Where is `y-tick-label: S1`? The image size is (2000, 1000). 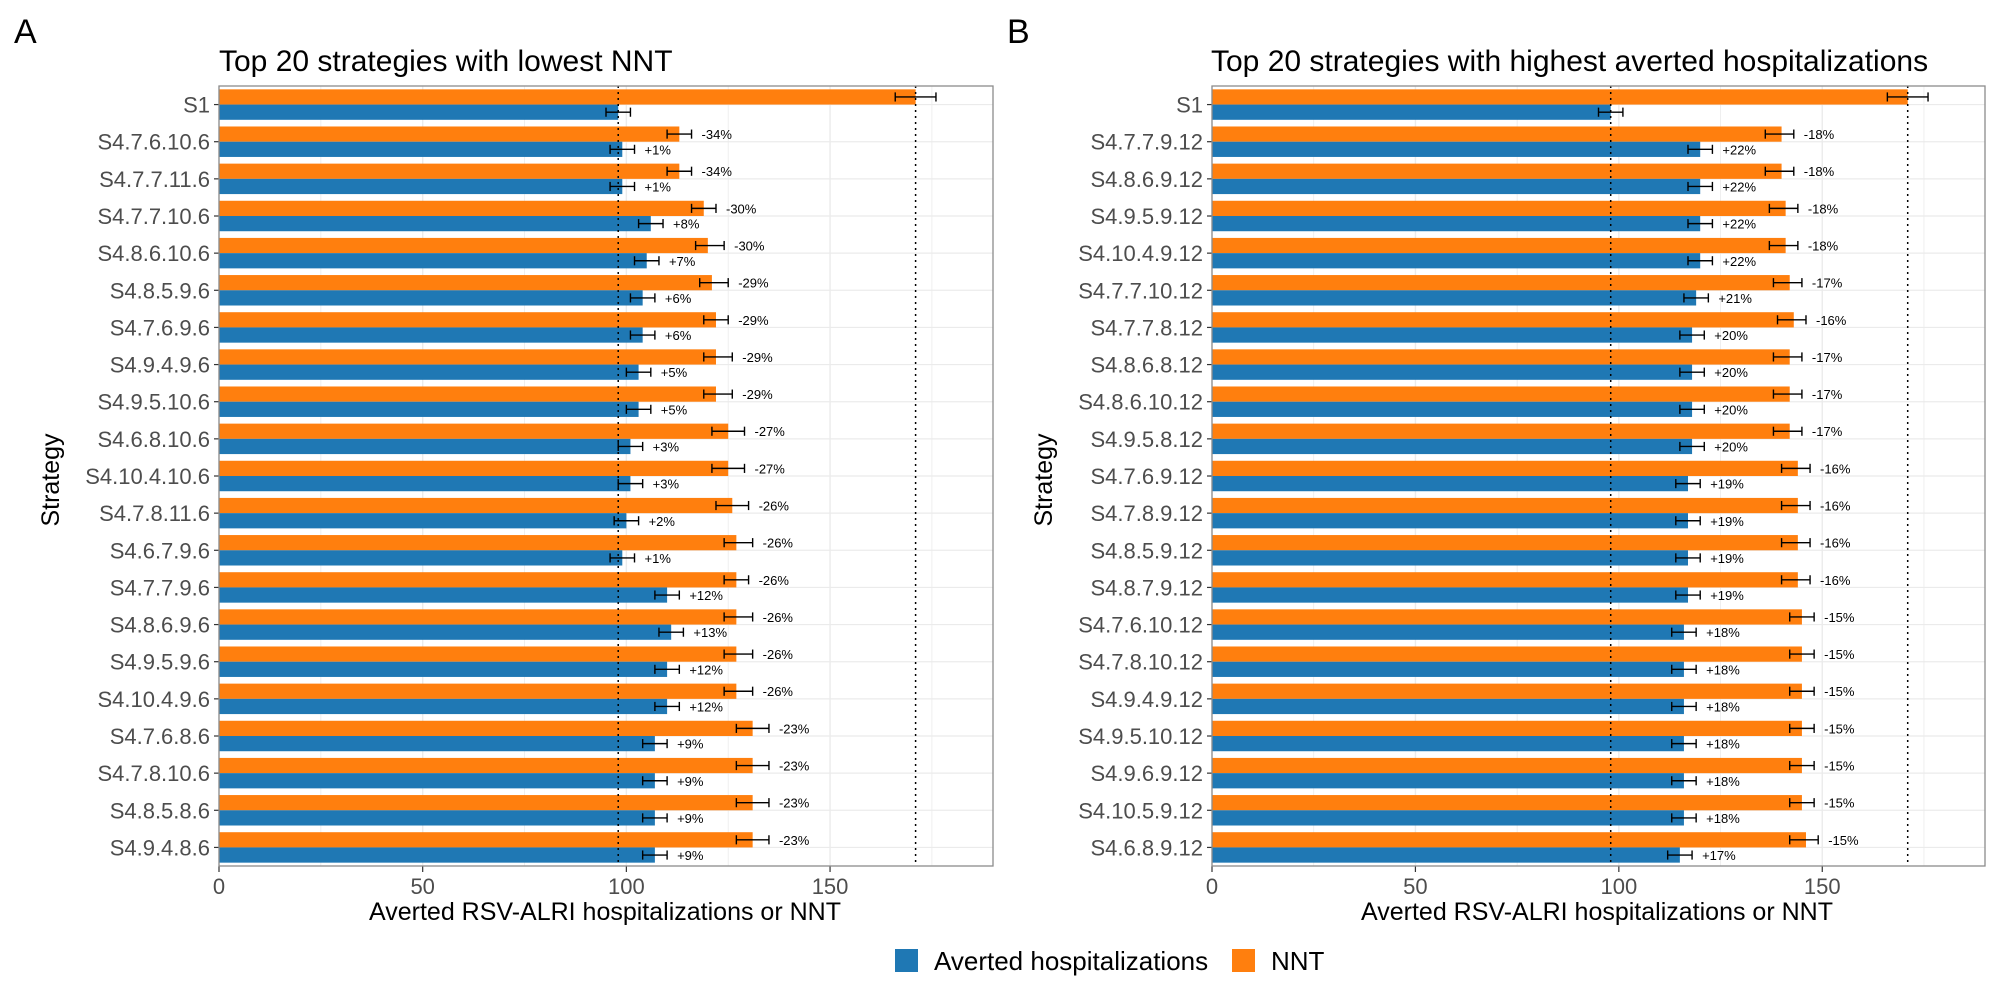 y-tick-label: S1 is located at coordinates (196, 105).